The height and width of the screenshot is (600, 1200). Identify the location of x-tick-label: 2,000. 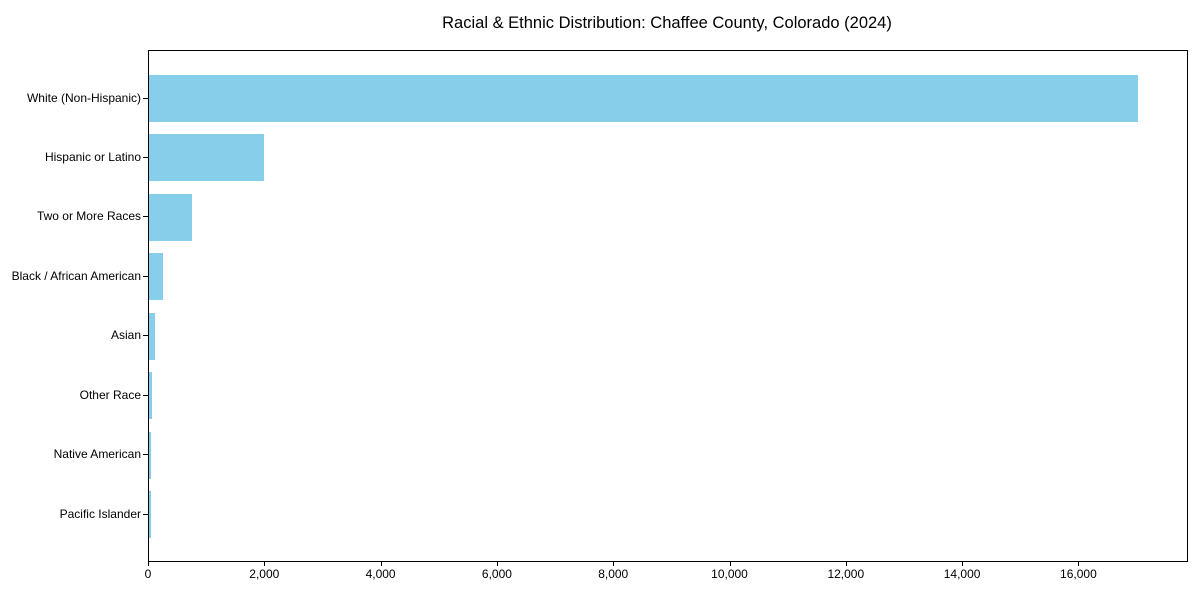
(264, 574).